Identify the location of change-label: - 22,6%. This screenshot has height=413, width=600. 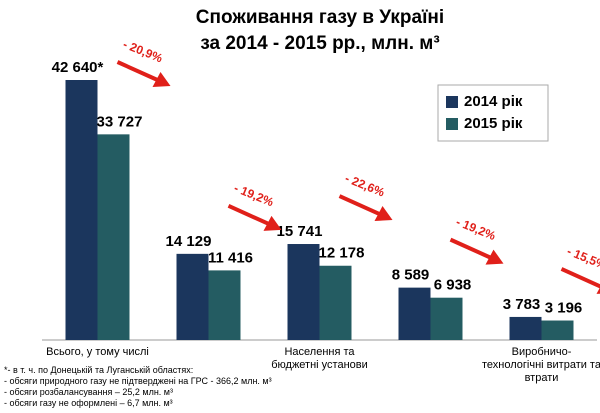
(365, 185).